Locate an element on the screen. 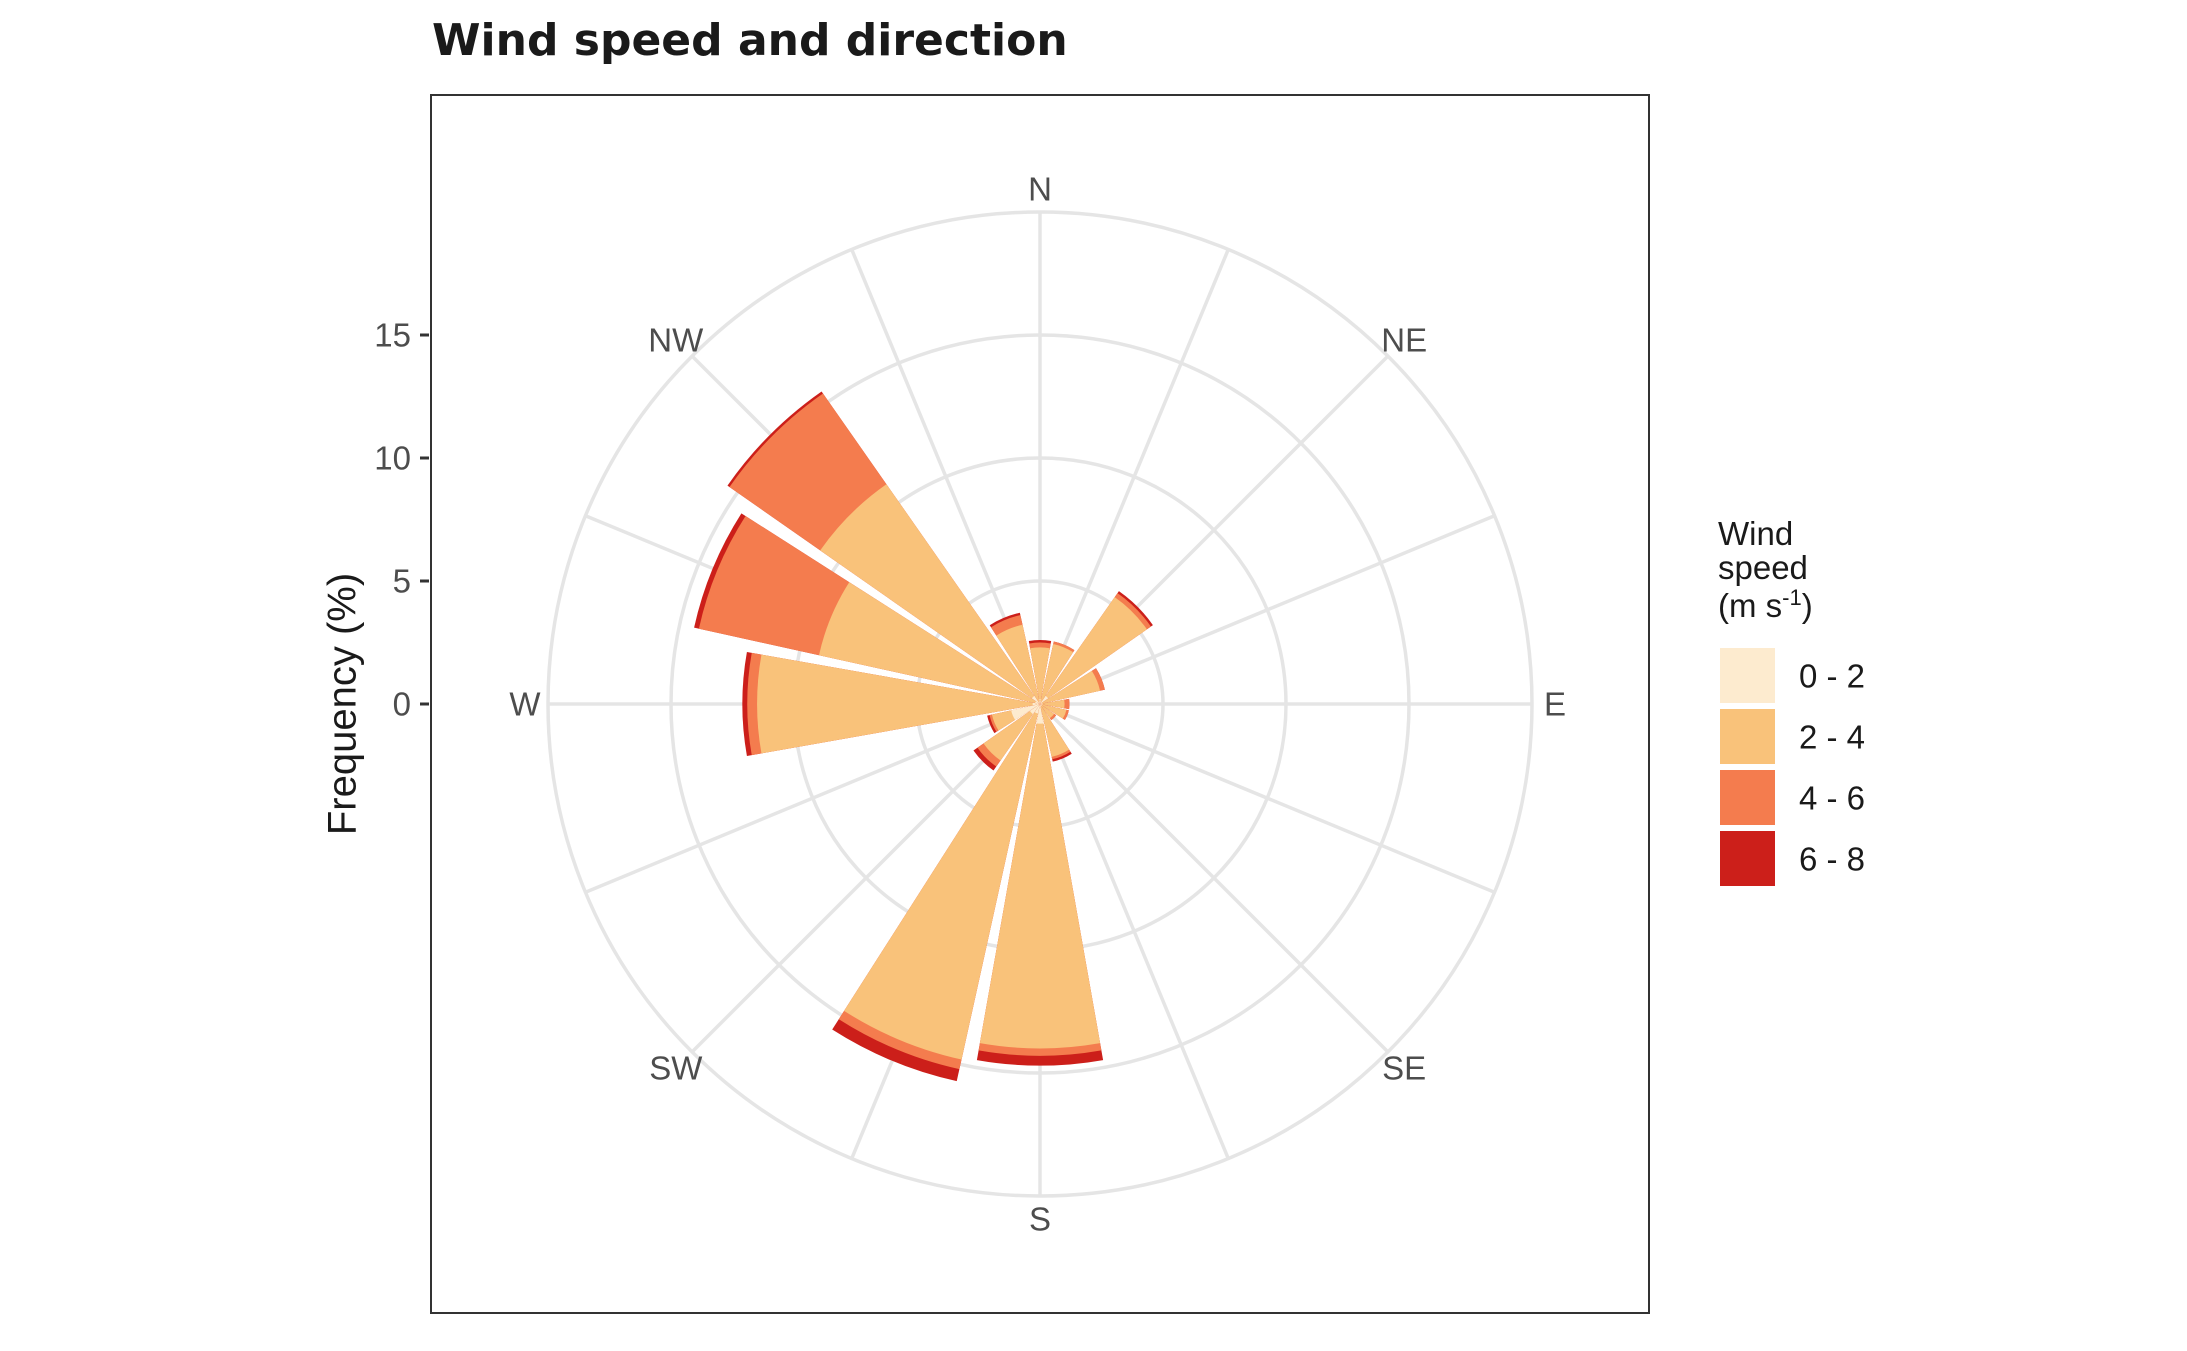 The width and height of the screenshot is (2187, 1351). y-tick-label: 0 is located at coordinates (402, 704).